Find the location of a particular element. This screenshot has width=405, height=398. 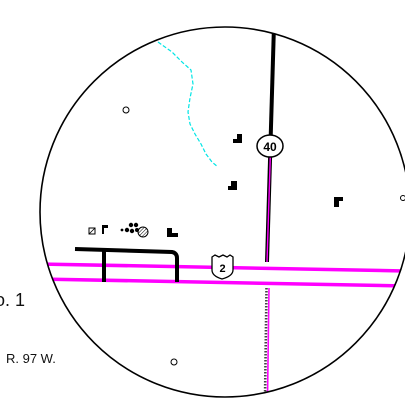

number-fragment-label: o. 1 is located at coordinates (12, 300).